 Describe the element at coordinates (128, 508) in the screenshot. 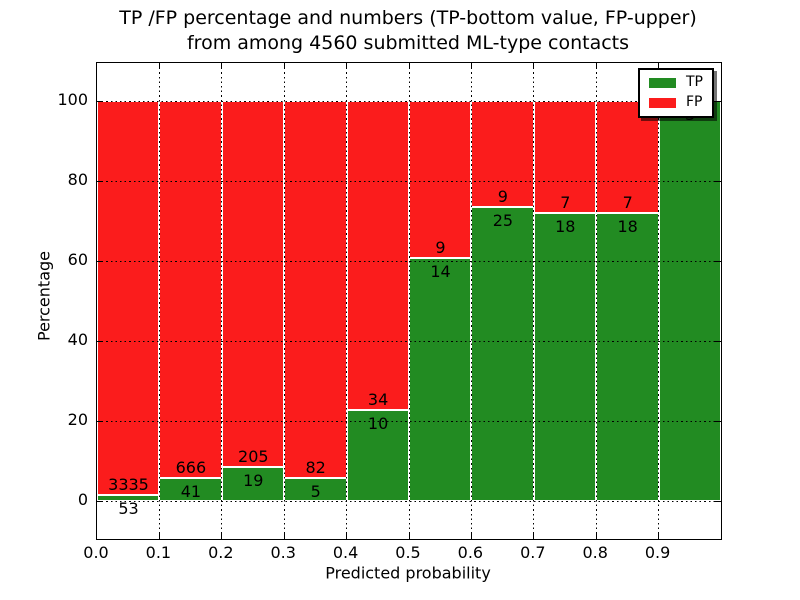

I see `tp-count-label: 53` at that location.